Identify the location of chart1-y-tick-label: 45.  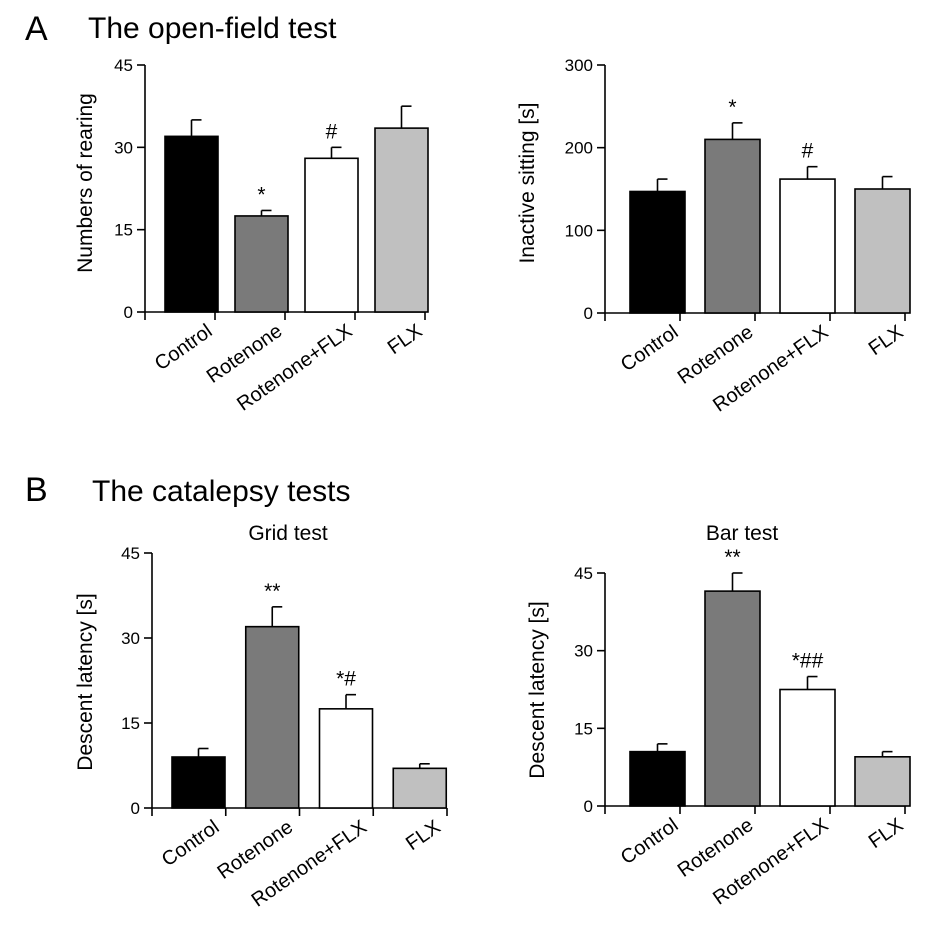
(123, 65).